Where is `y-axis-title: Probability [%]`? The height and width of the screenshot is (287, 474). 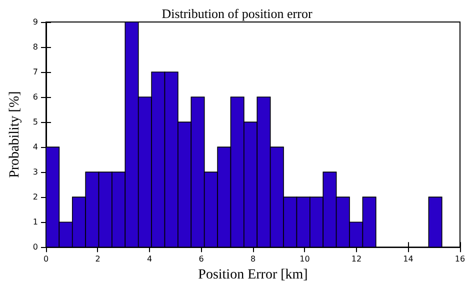 y-axis-title: Probability [%] is located at coordinates (15, 134).